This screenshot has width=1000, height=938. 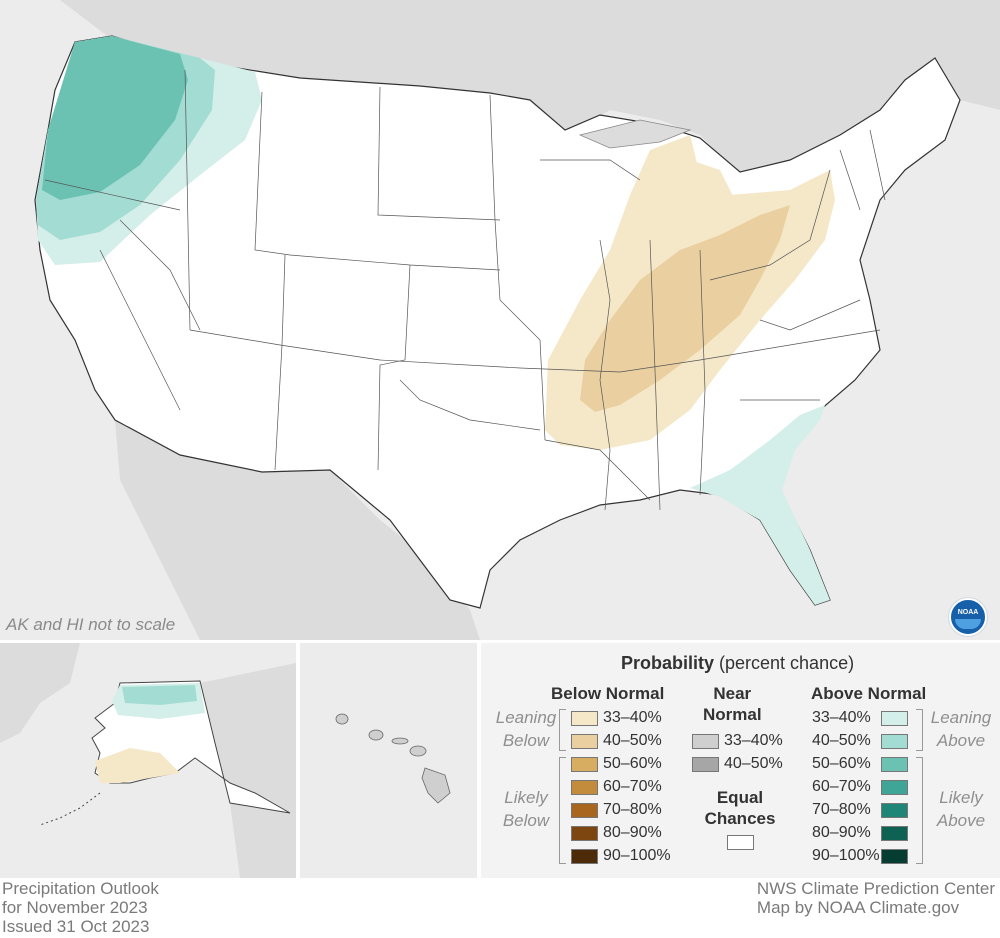 I want to click on below-normal-row-label: 60–70%, so click(x=632, y=786).